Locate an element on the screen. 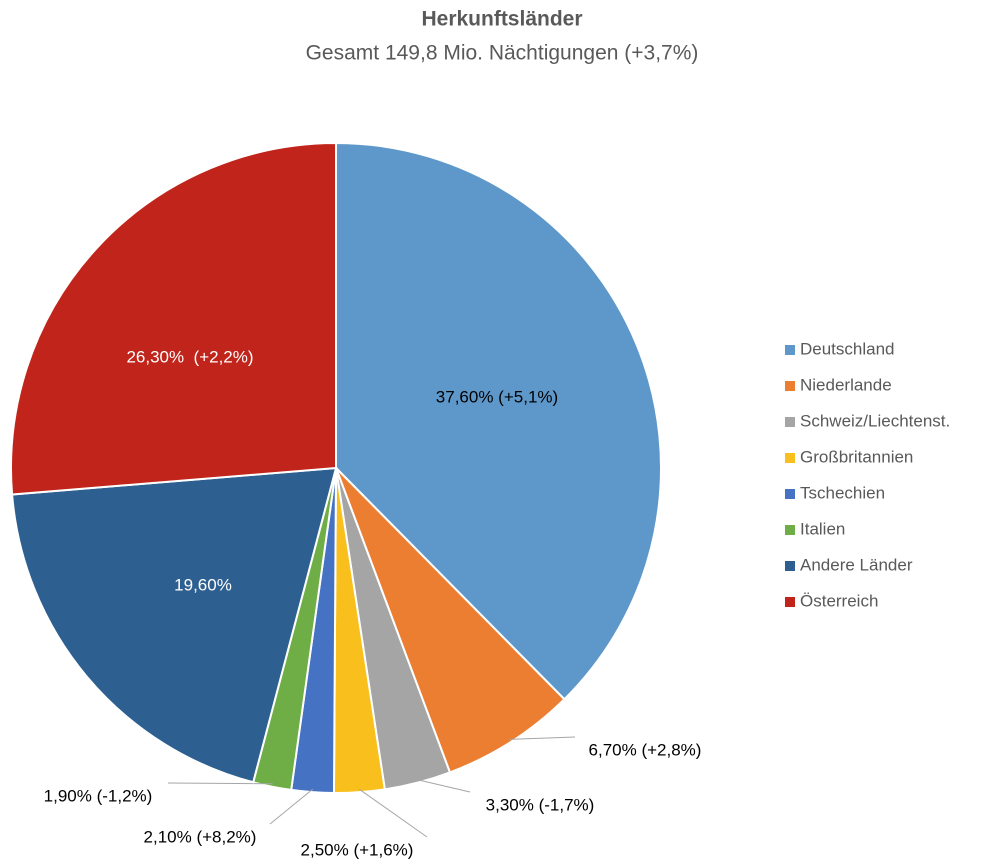 This screenshot has height=864, width=1004. legend-label: Schweiz/Liechtenst. is located at coordinates (875, 420).